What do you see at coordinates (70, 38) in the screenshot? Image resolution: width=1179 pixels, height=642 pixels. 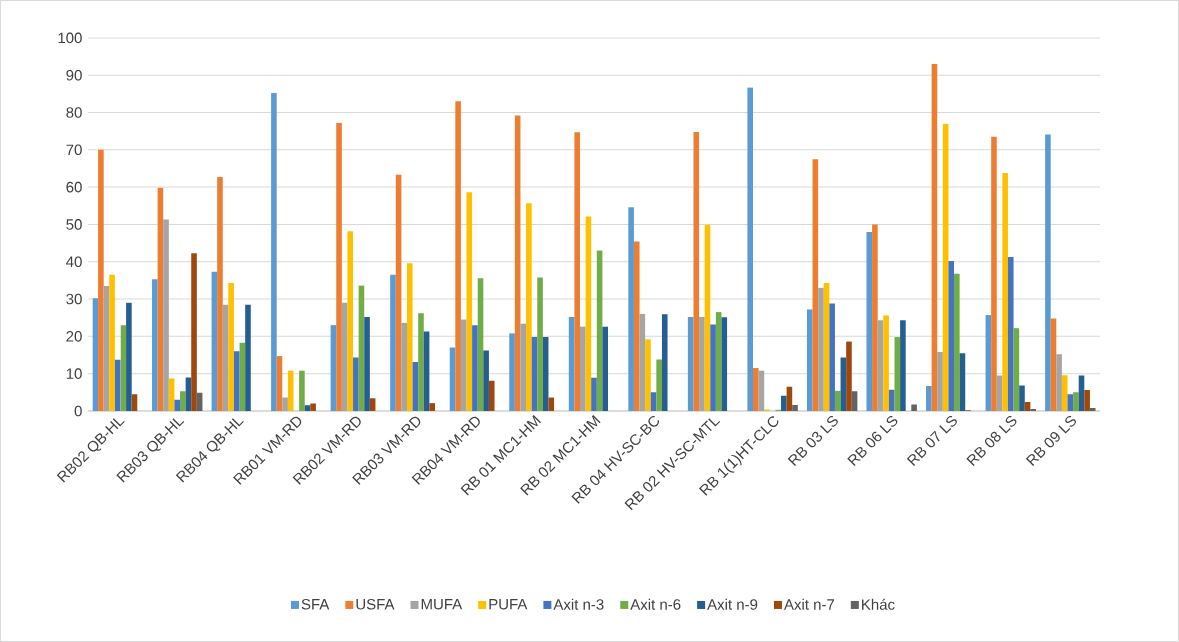 I see `y-tick-label: 100` at bounding box center [70, 38].